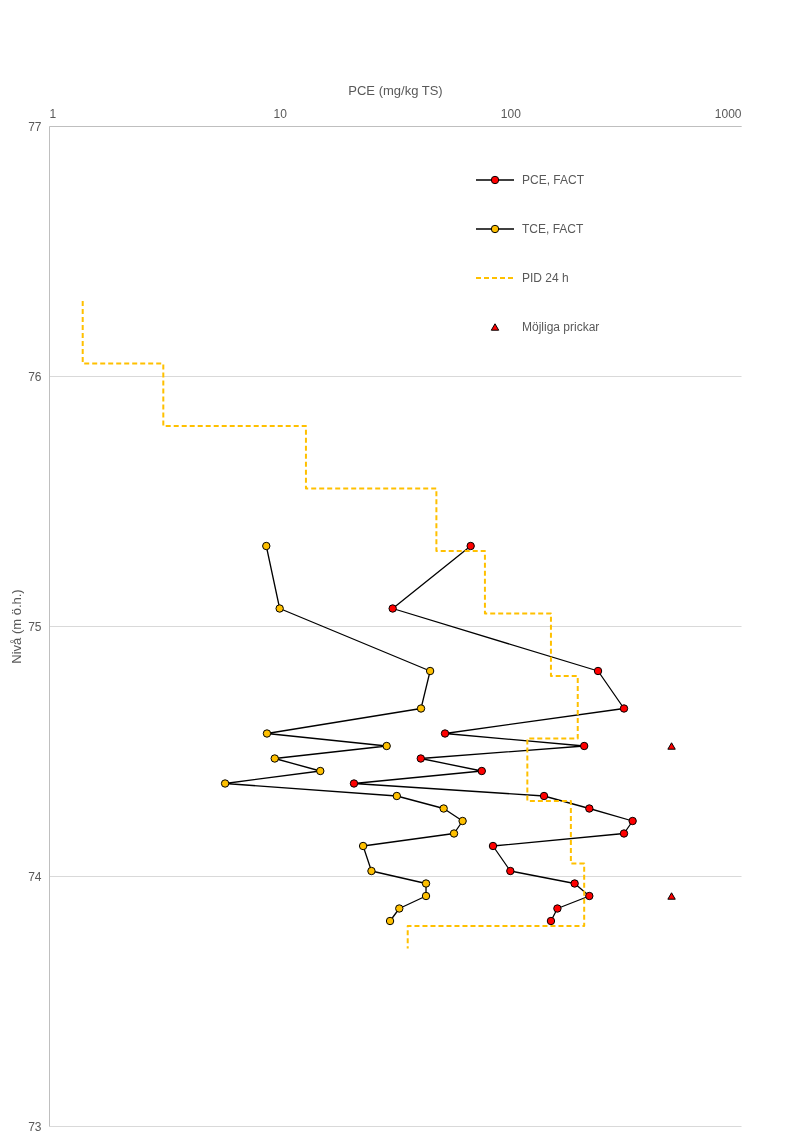 The image size is (787, 1147). I want to click on y-axis-title: Nivå (m ö.h.), so click(17, 626).